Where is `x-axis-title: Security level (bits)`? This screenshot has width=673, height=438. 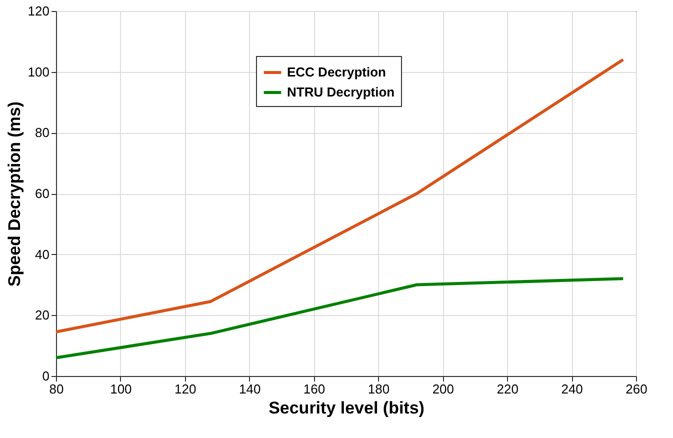 x-axis-title: Security level (bits) is located at coordinates (346, 408).